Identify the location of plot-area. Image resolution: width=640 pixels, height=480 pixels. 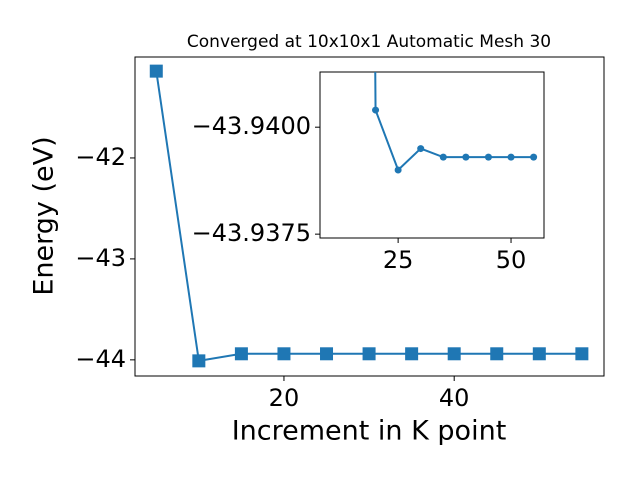
(432, 155).